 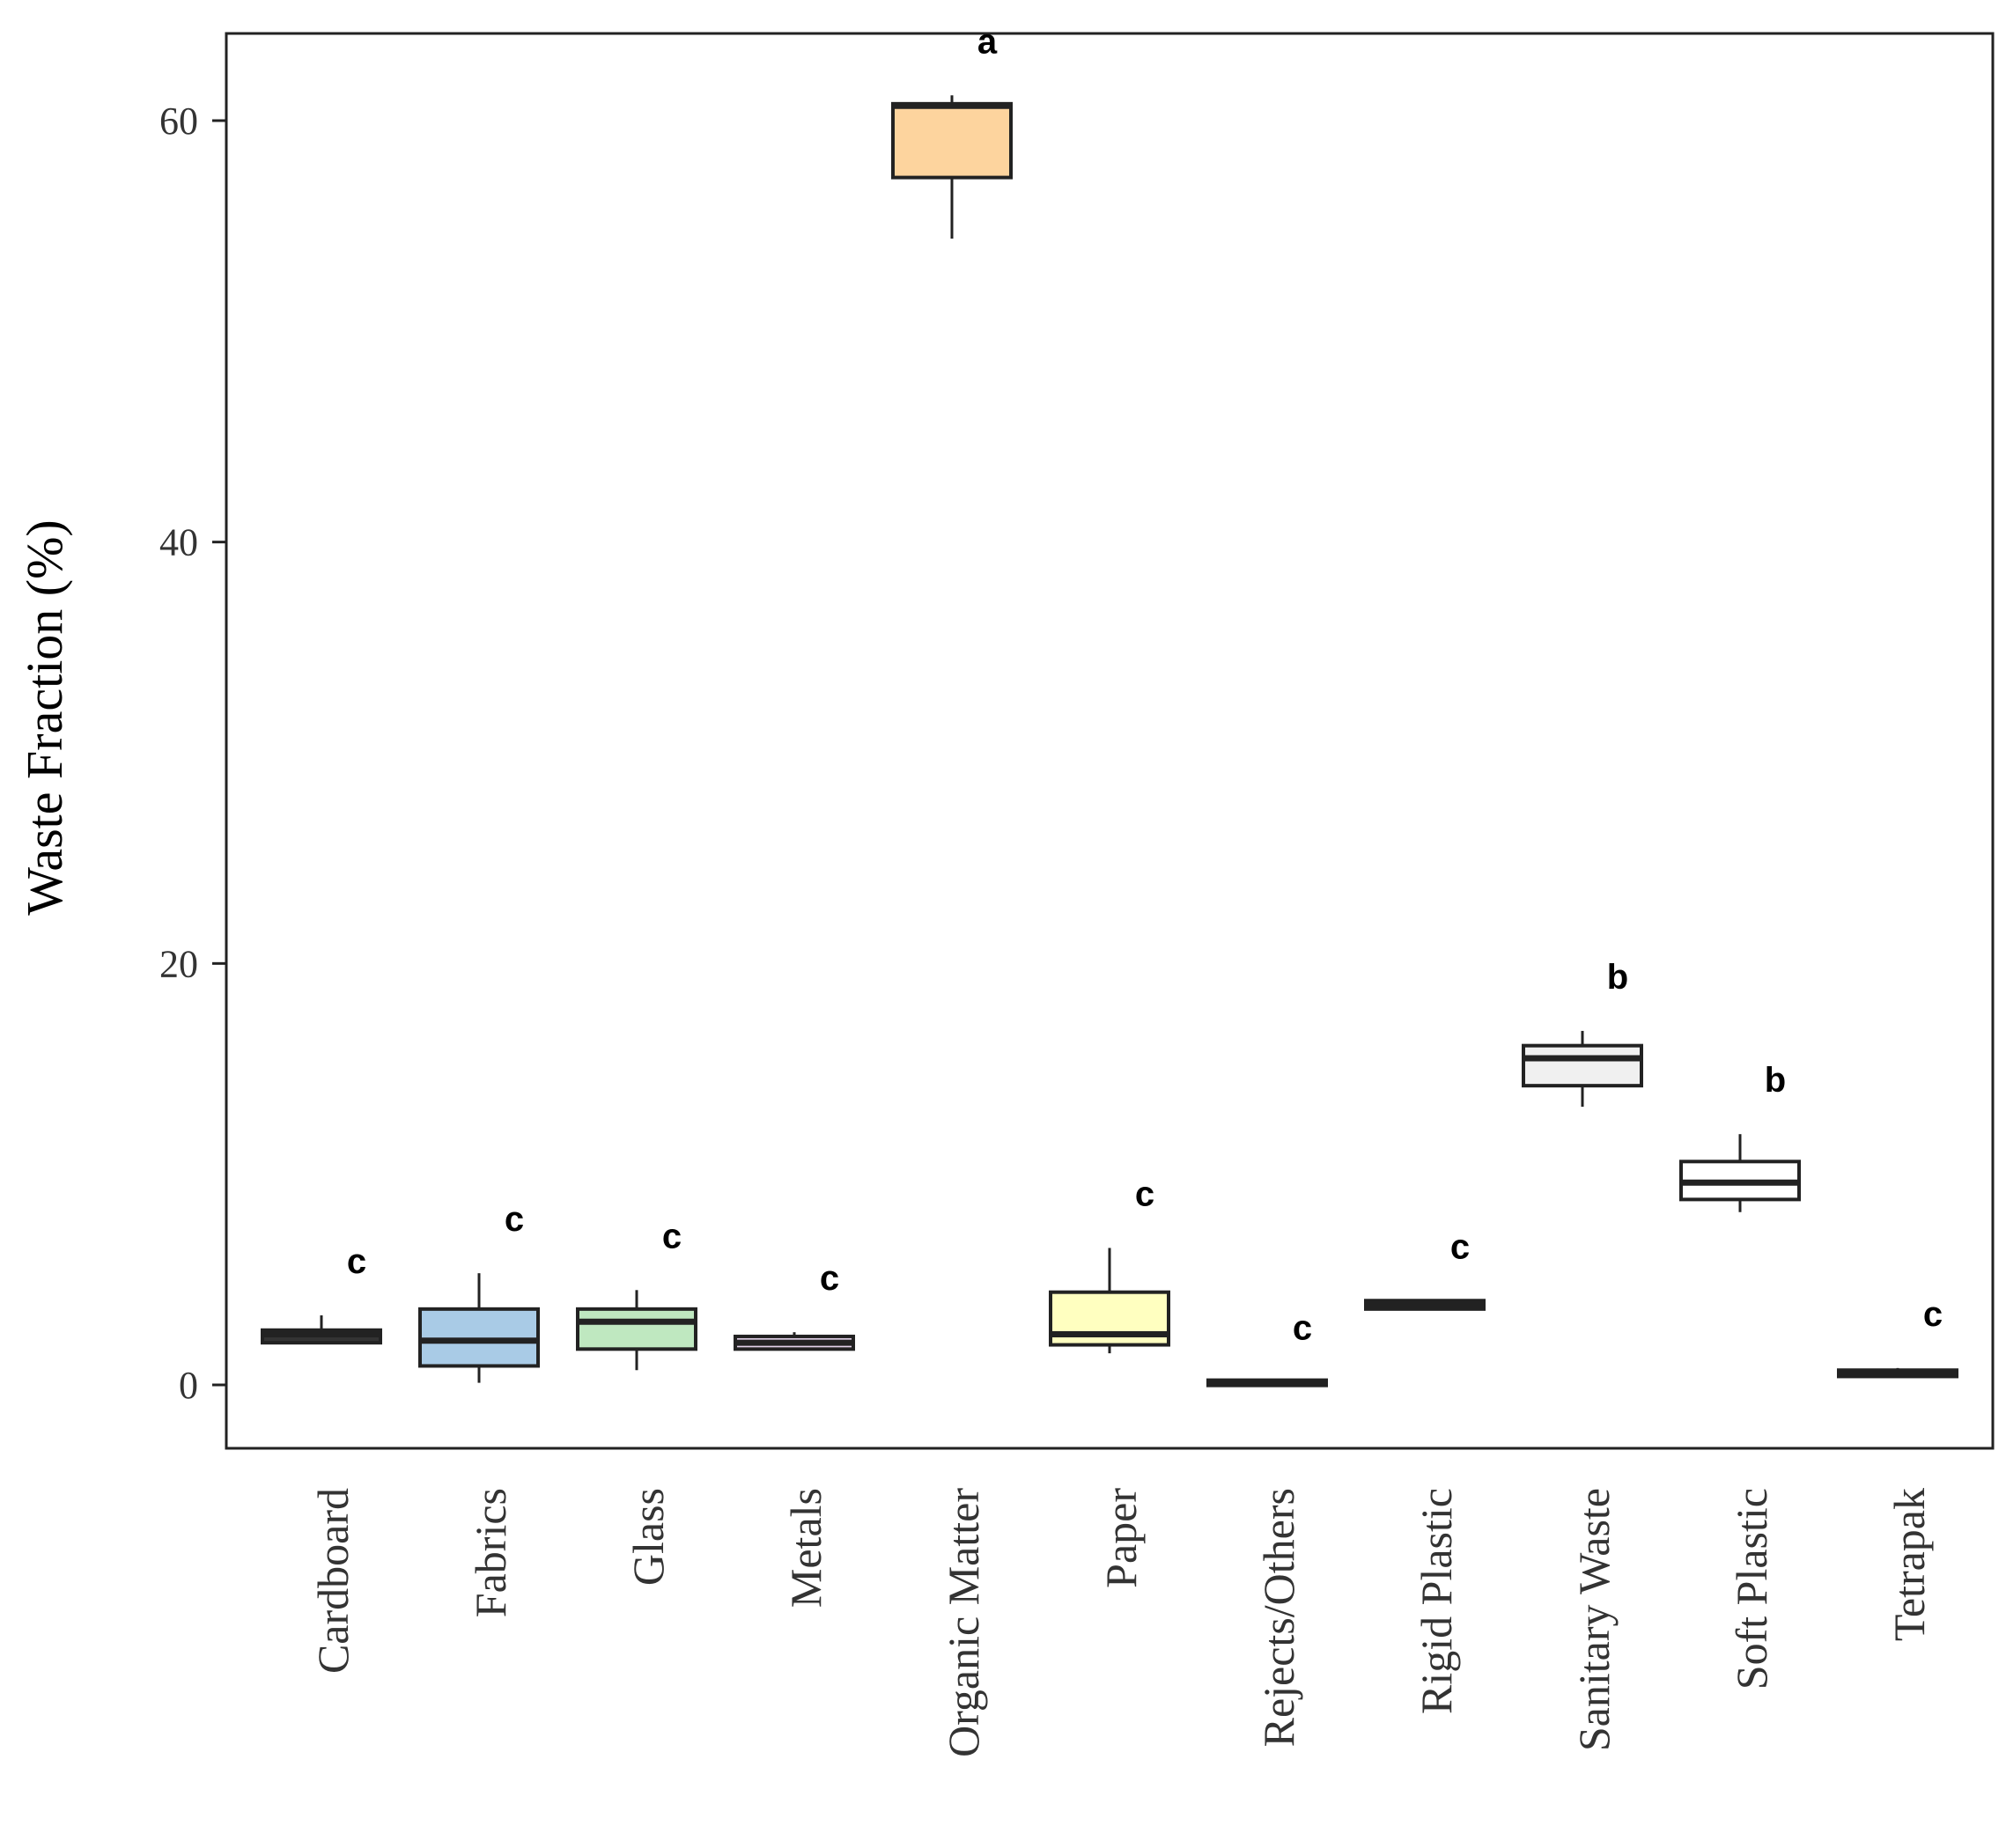 What do you see at coordinates (193, 753) in the screenshot?
I see `y-axis: 0 20 40 60` at bounding box center [193, 753].